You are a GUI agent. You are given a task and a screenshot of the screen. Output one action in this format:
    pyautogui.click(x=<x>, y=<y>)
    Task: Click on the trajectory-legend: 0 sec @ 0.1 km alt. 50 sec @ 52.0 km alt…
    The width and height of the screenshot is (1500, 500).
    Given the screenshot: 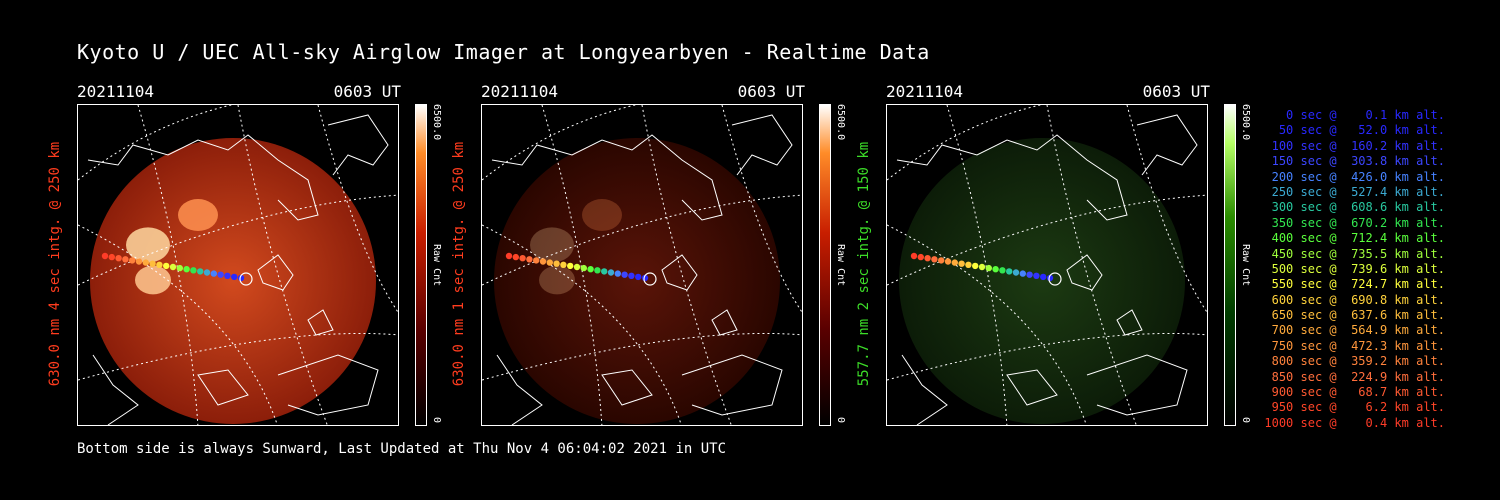 What is the action you would take?
    pyautogui.click(x=1345, y=269)
    